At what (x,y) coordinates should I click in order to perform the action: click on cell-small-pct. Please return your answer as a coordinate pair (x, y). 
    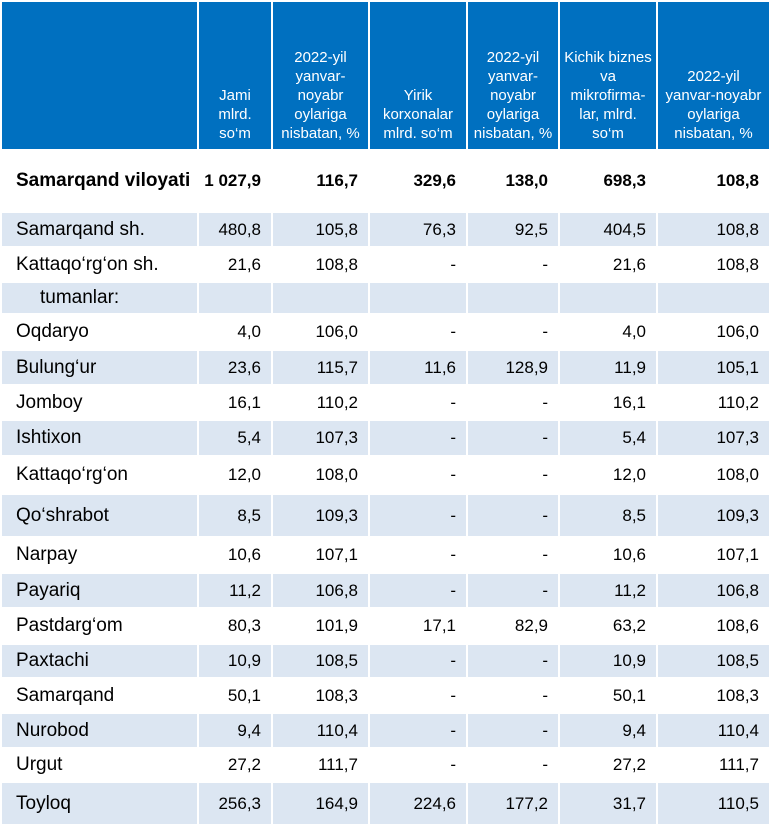
    Looking at the image, I should click on (712, 298).